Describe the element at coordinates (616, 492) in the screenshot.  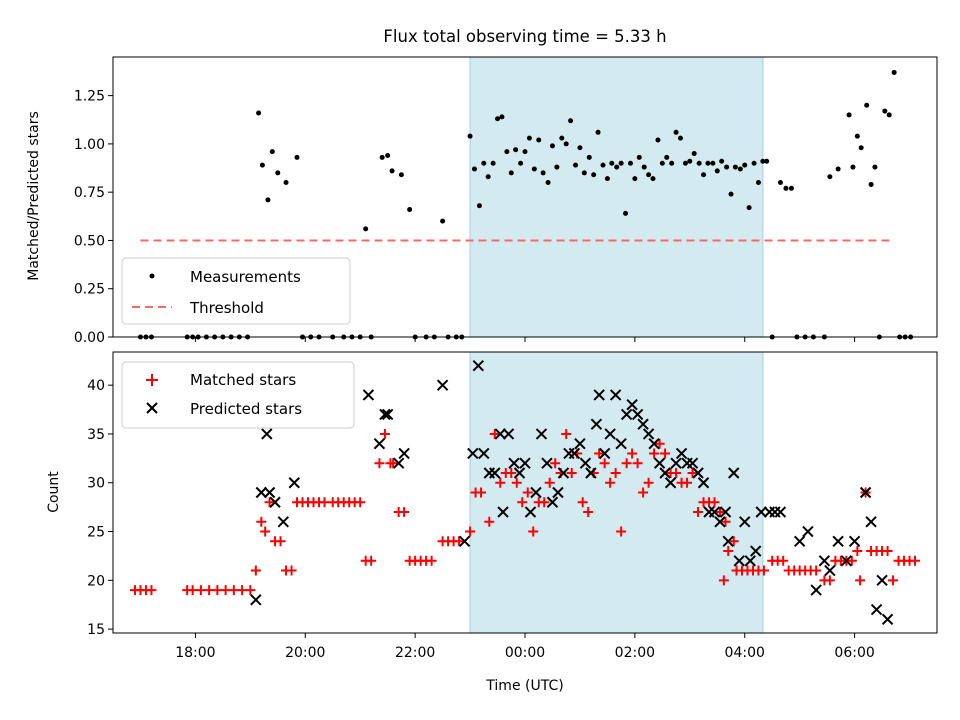
I see `bottom-highlight-band` at that location.